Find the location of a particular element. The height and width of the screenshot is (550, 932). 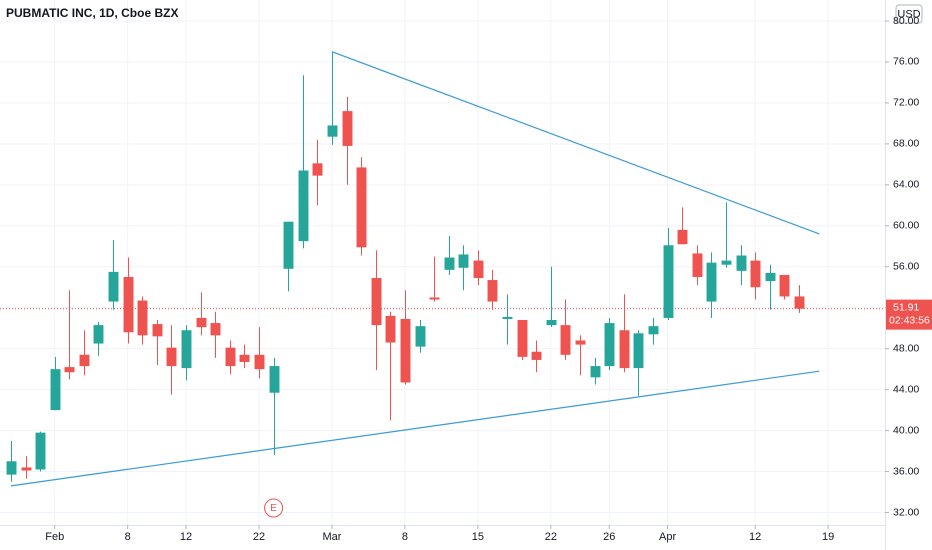

currency-box is located at coordinates (909, 14).